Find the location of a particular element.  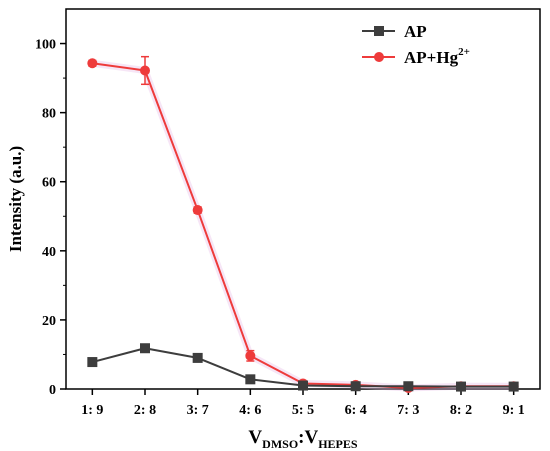

y-tick-label: 100 is located at coordinates (45, 45).